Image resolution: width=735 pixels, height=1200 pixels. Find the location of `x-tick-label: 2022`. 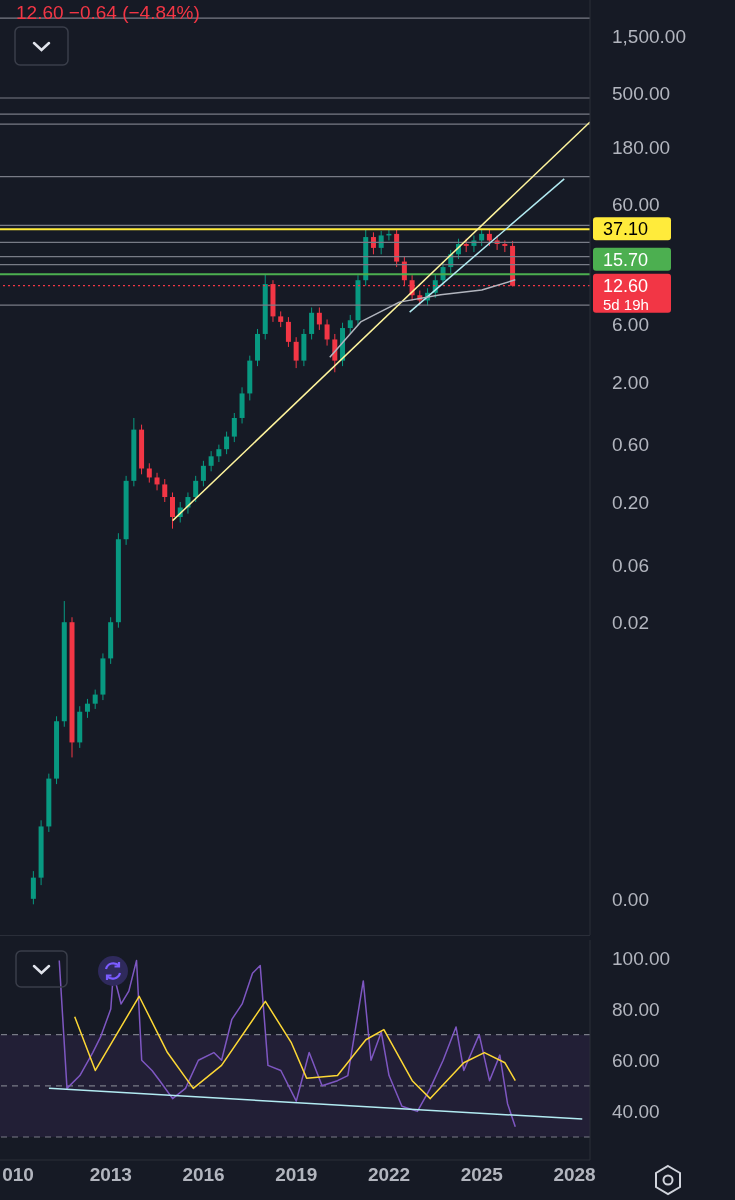

x-tick-label: 2022 is located at coordinates (389, 1175).